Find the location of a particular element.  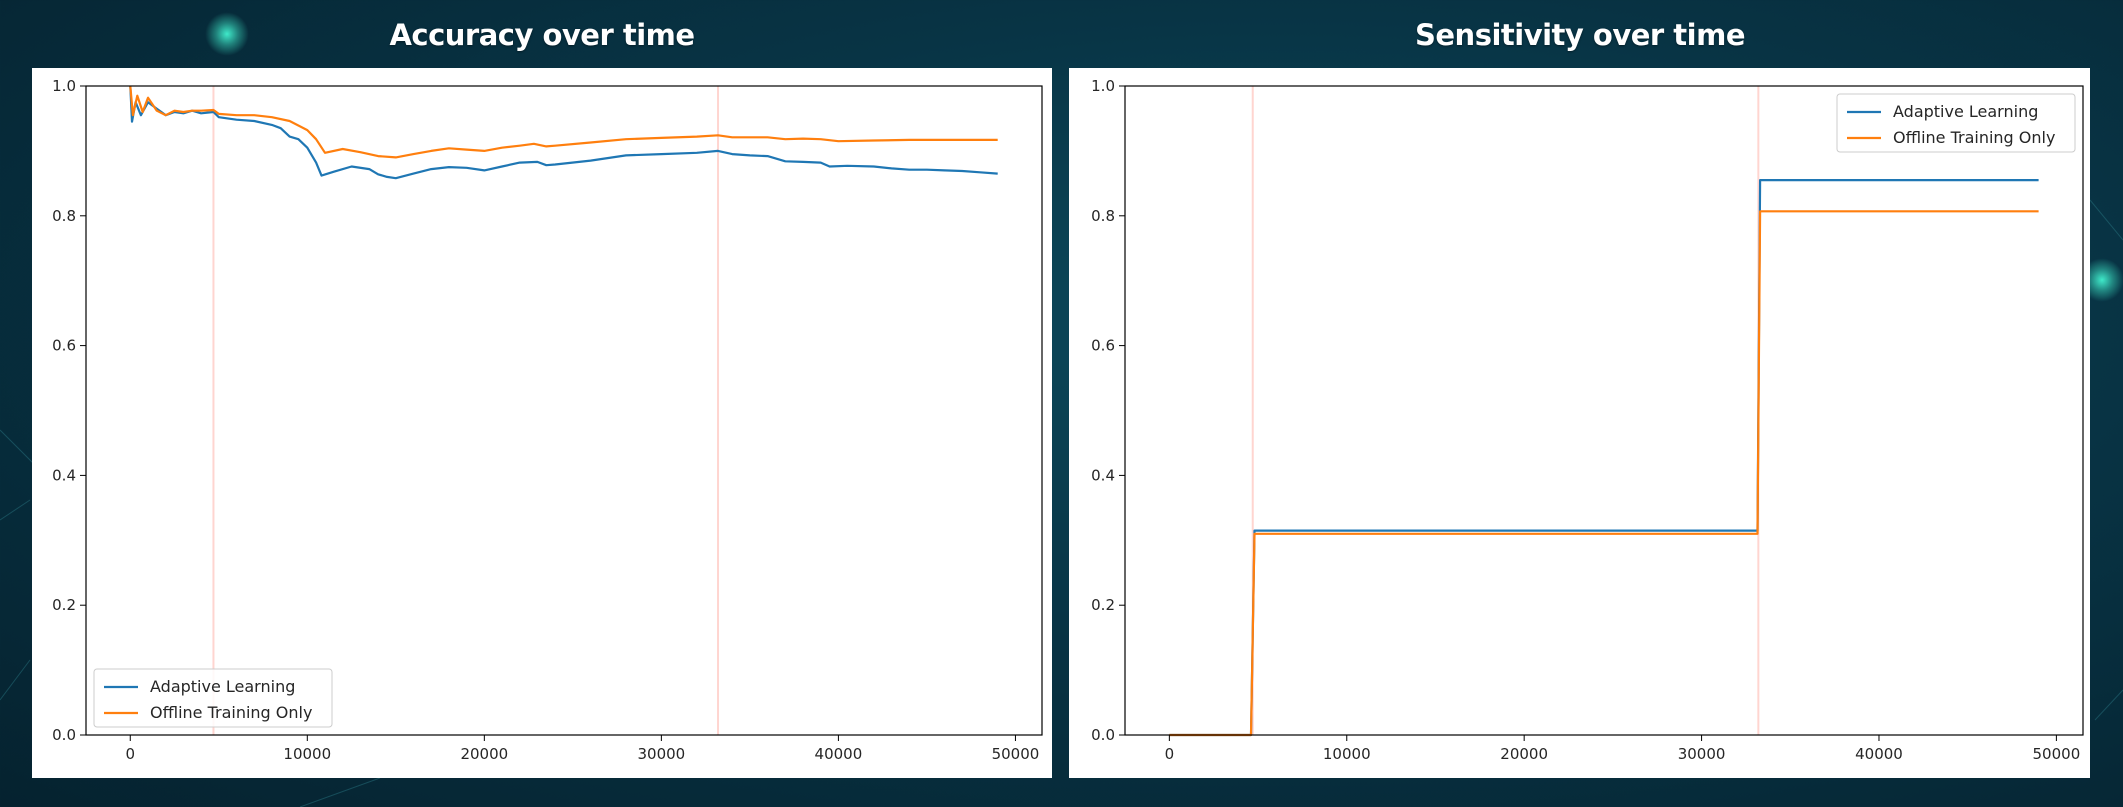

series-line-adaptive-learning is located at coordinates (563, 132).